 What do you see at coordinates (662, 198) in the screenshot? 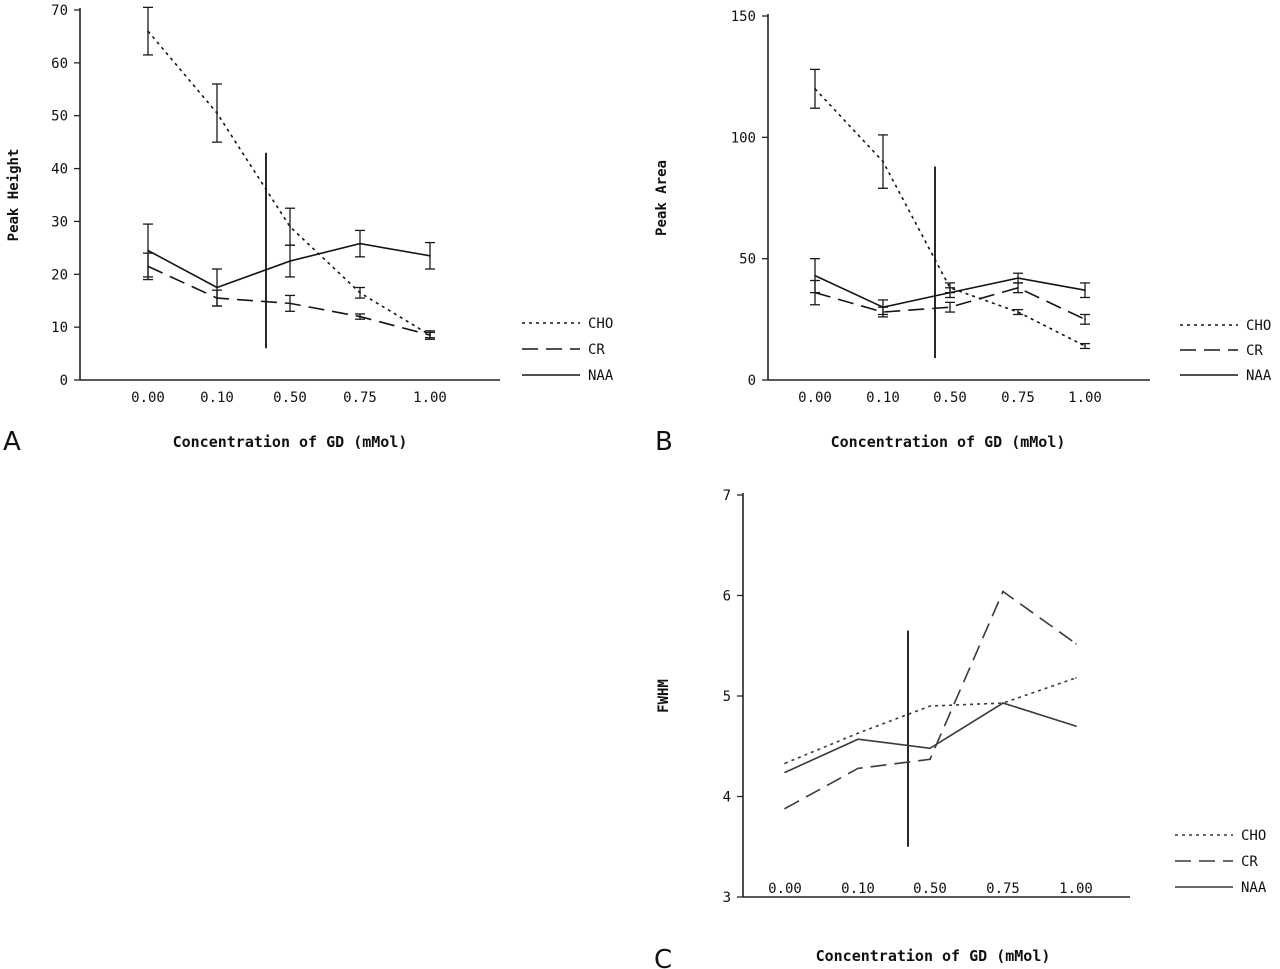
I see `y-axis-label: Peak Area` at bounding box center [662, 198].